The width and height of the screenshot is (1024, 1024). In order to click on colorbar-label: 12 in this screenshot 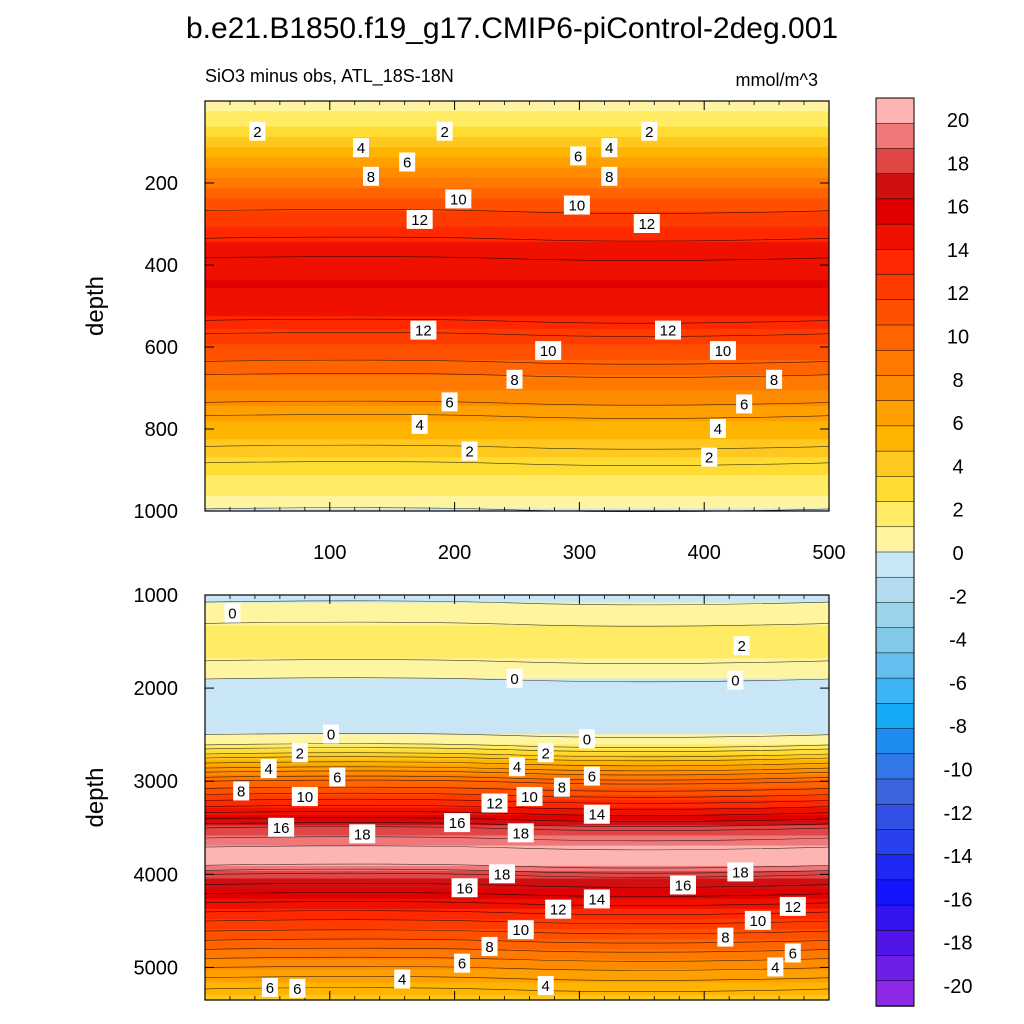, I will do `click(958, 294)`.